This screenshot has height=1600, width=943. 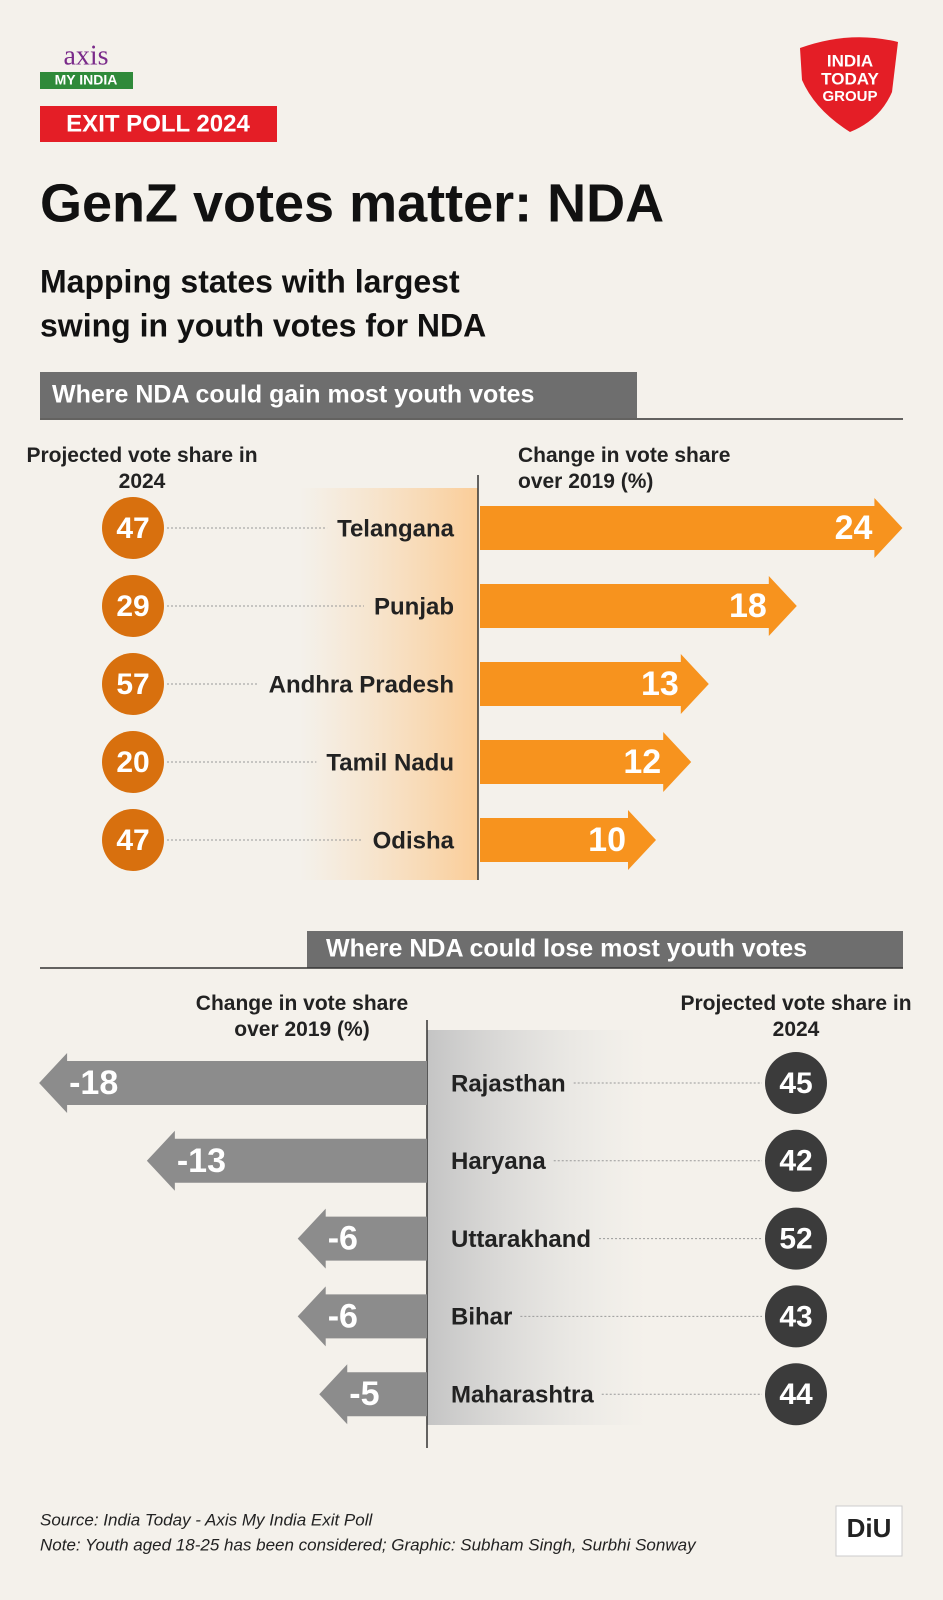 What do you see at coordinates (849, 96) in the screenshot?
I see `publisher-line: GROUP` at bounding box center [849, 96].